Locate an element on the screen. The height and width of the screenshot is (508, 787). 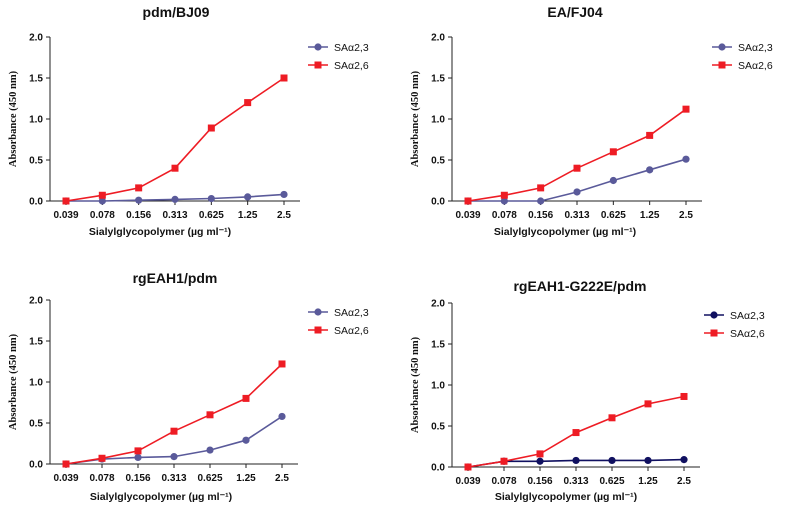
chart-title: rgEAH1-G222E/pdm is located at coordinates (579, 286).